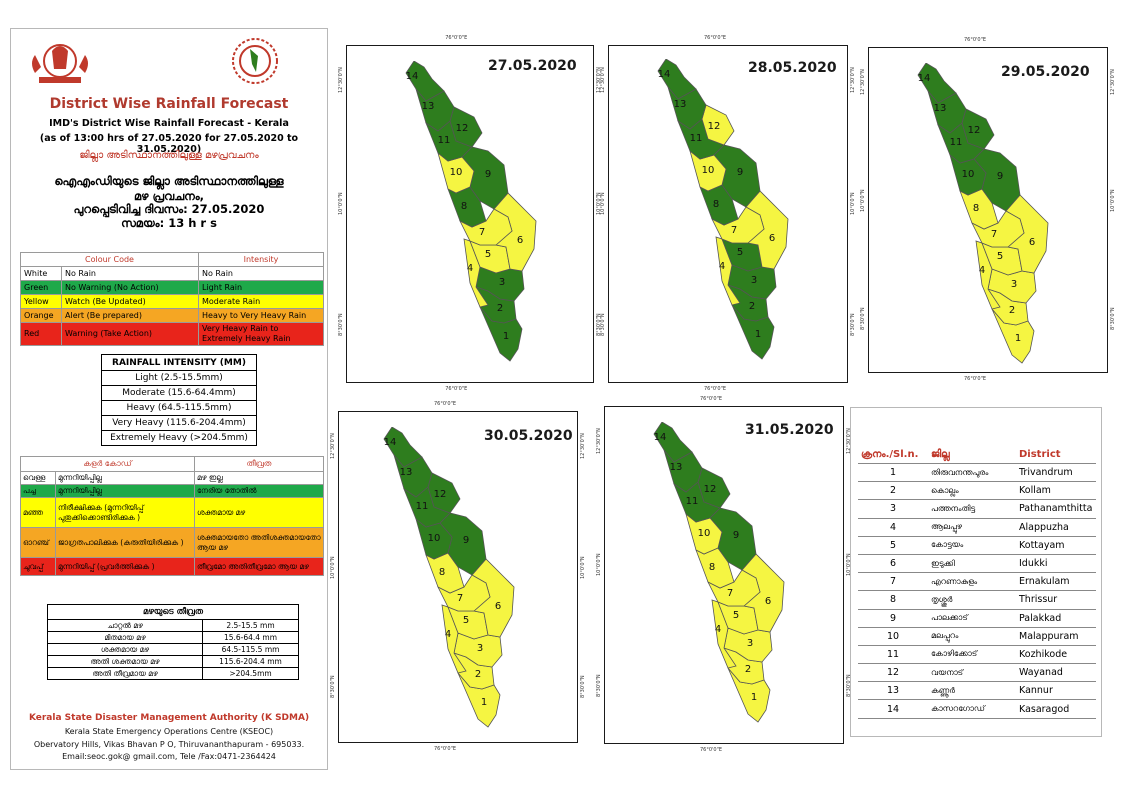 The height and width of the screenshot is (794, 1123). Describe the element at coordinates (972, 491) in the screenshot. I see `district-ml-name: കൊല്ലം` at that location.